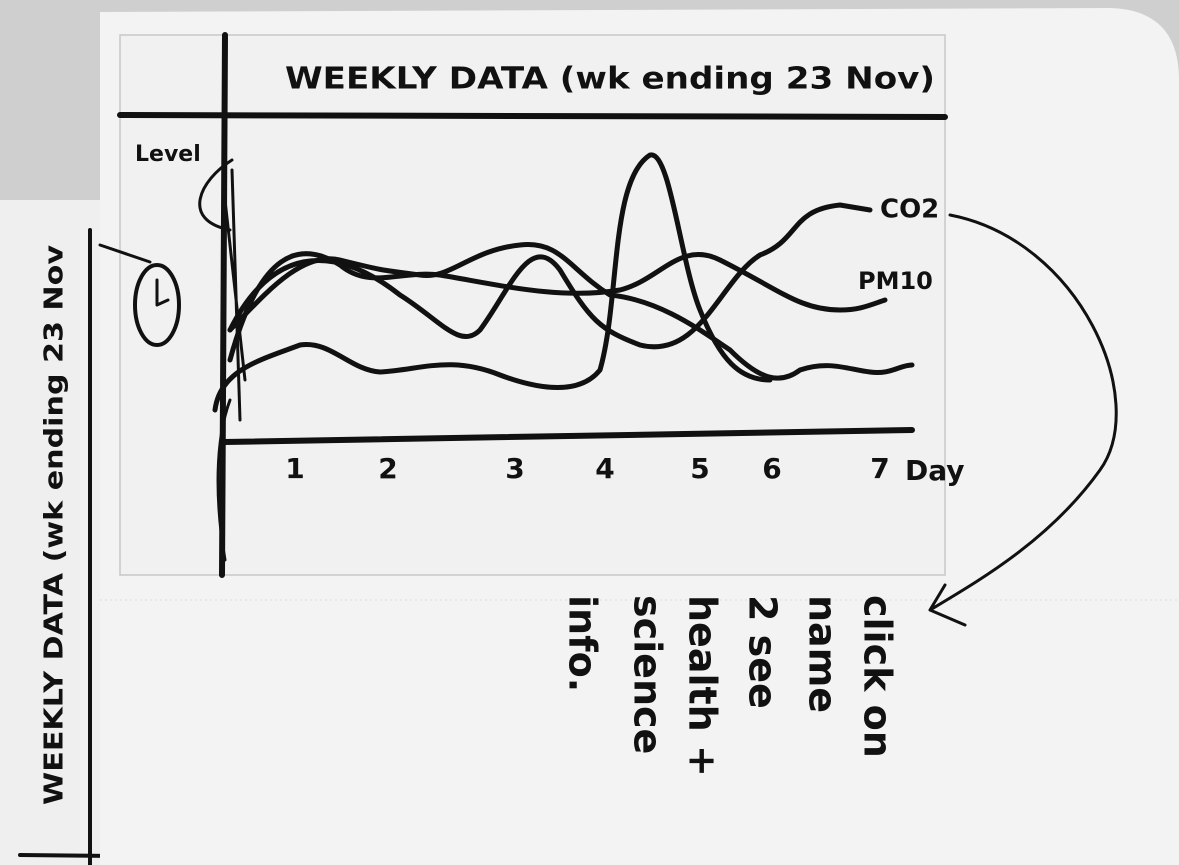 The image size is (1179, 865). Describe the element at coordinates (648, 674) in the screenshot. I see `annotation-line: science` at that location.